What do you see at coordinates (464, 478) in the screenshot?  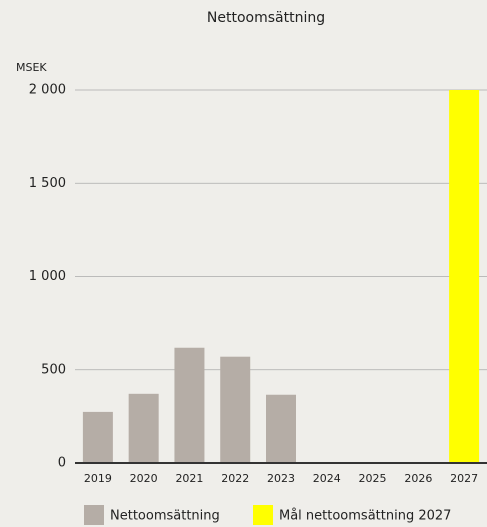 I see `x-tick-label: 2027` at bounding box center [464, 478].